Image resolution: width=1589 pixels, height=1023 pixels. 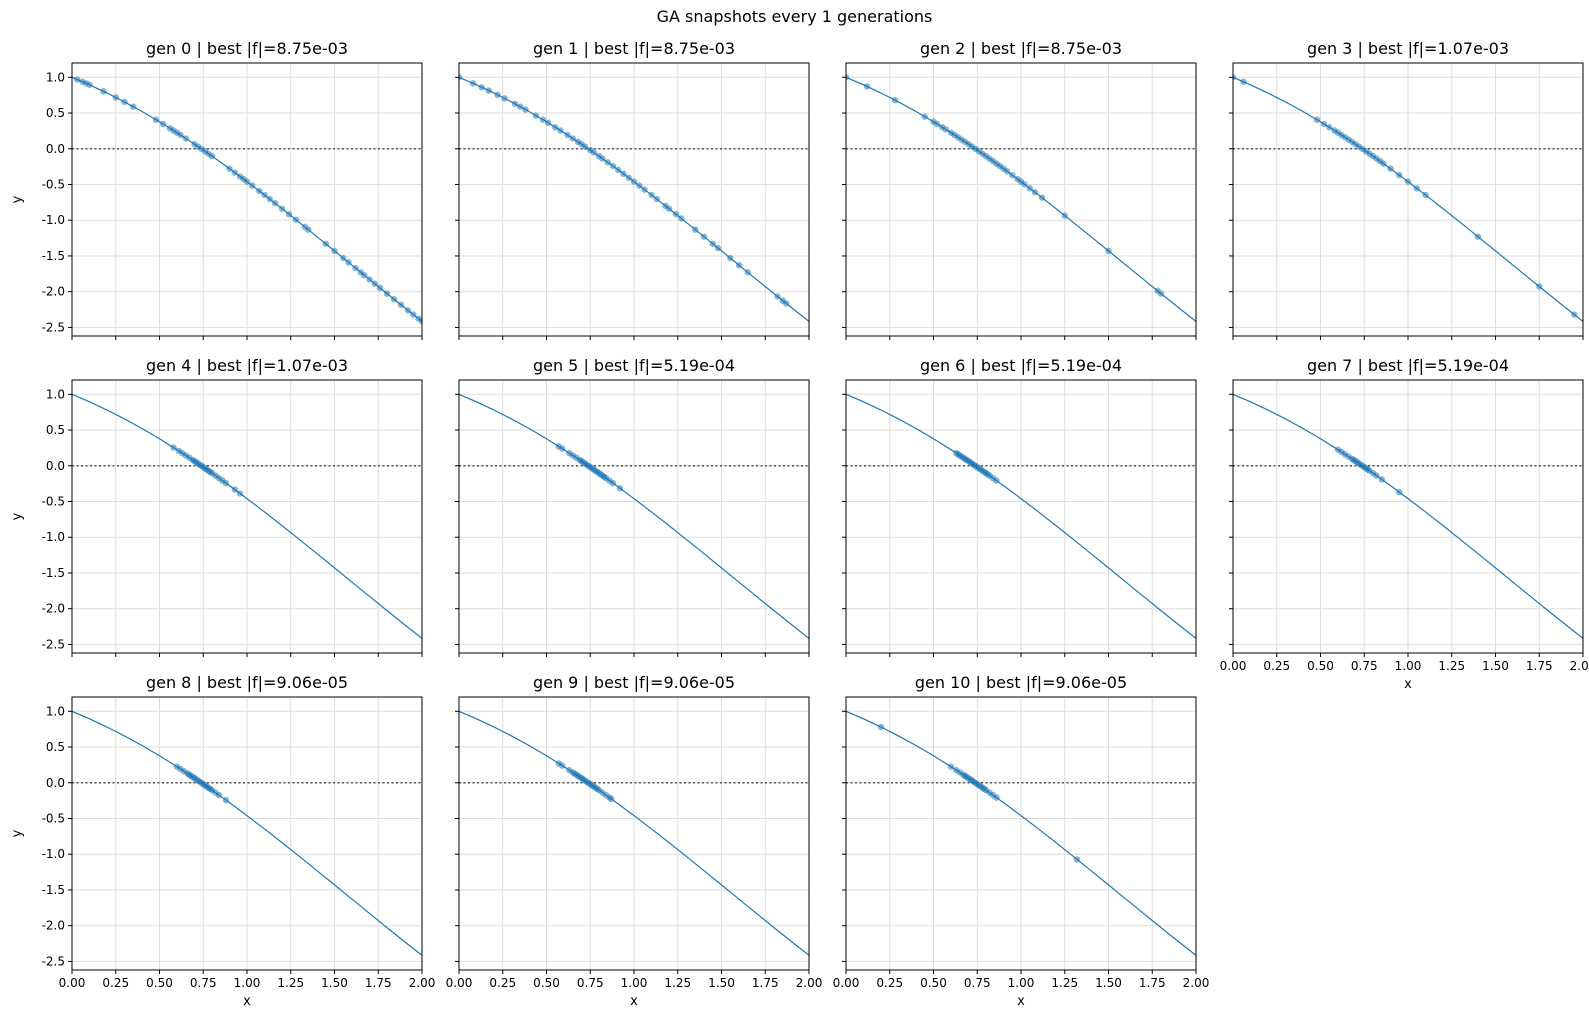 I want to click on y-axis-label: y, so click(x=17, y=199).